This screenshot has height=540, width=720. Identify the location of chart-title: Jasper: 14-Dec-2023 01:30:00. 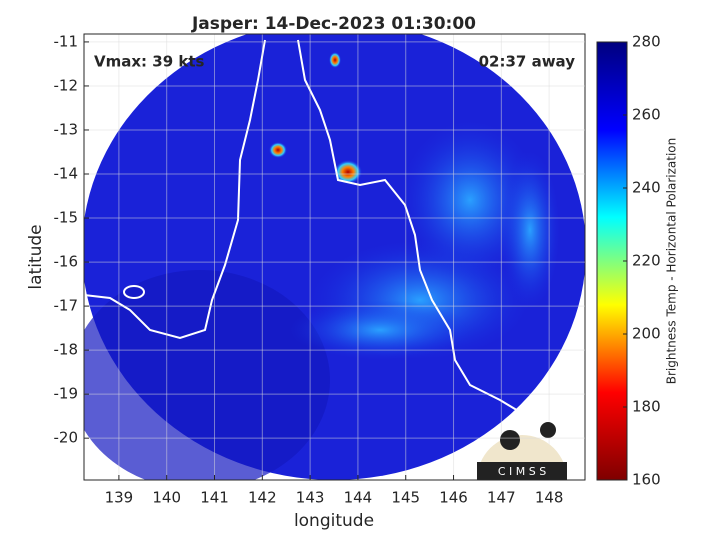
(333, 24).